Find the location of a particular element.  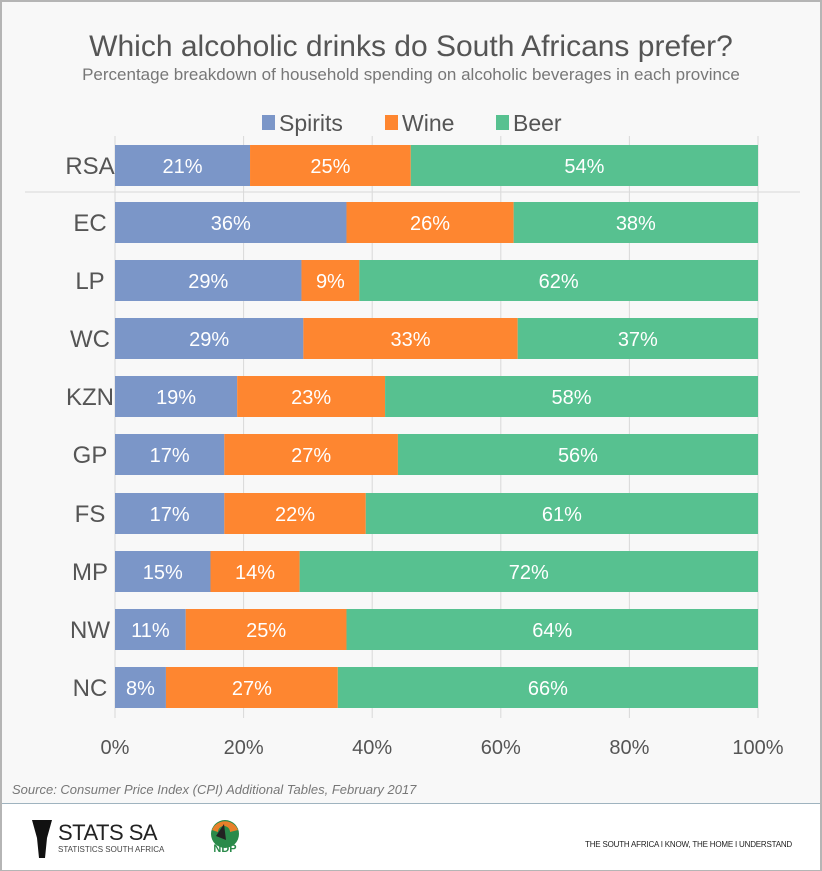

data-label: 19% is located at coordinates (176, 398).